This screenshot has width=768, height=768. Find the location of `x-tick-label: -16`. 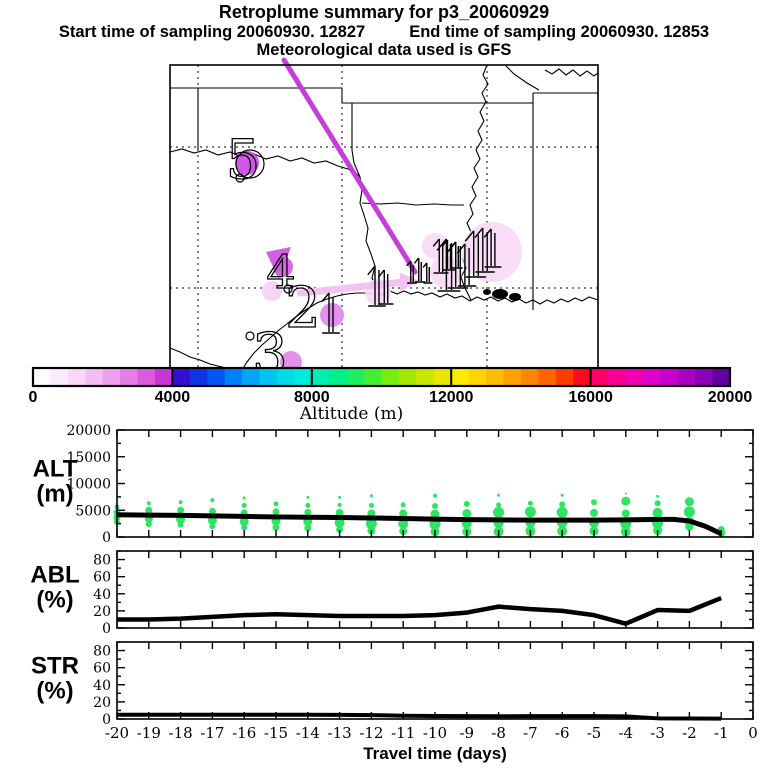

x-tick-label: -16 is located at coordinates (244, 733).